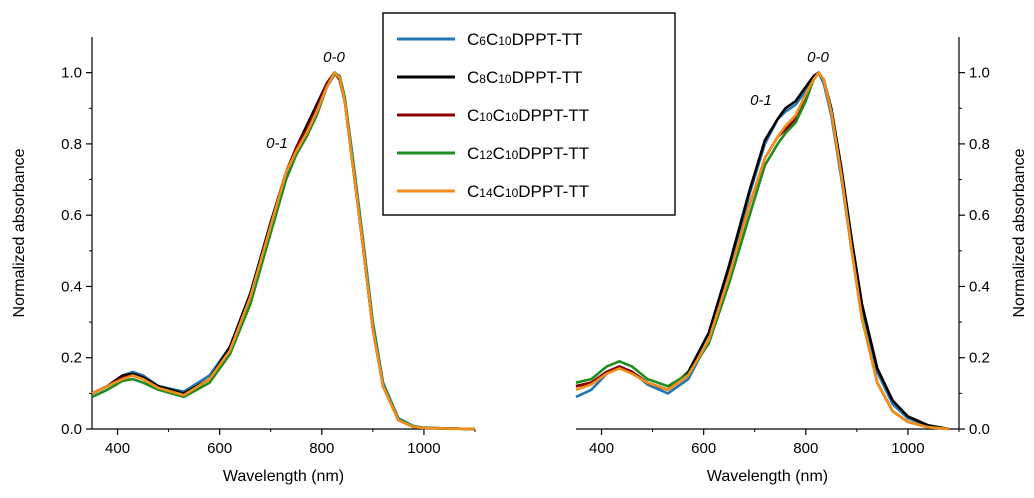 The height and width of the screenshot is (498, 1034). I want to click on legend-label: C10C10DPPT-TT, so click(528, 115).